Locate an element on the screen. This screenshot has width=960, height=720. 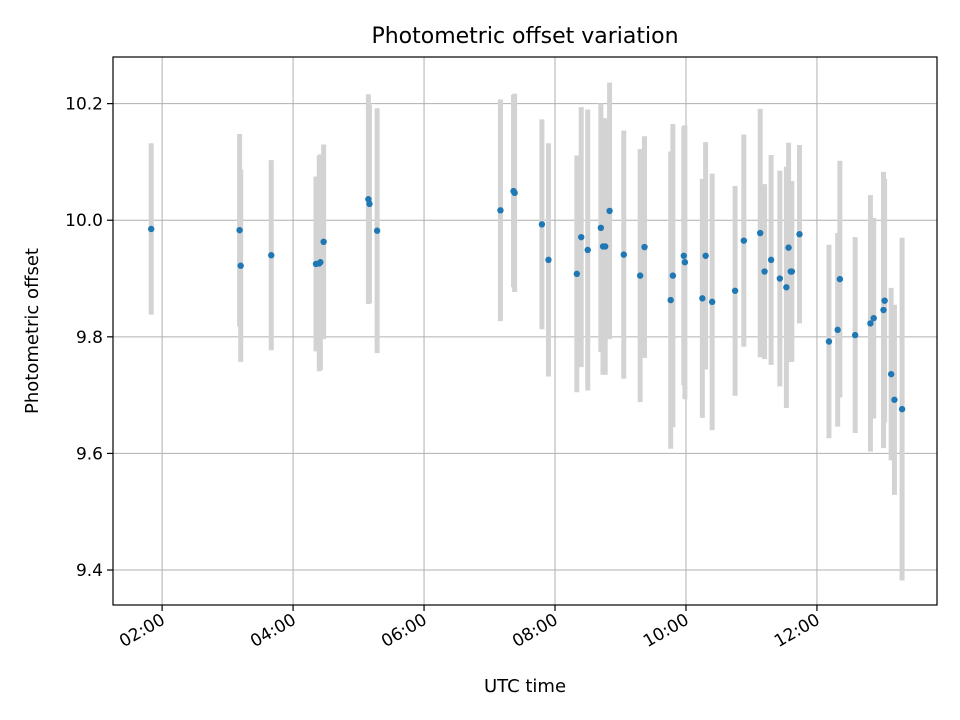
y-tick-label: 9.4 is located at coordinates (89, 571).